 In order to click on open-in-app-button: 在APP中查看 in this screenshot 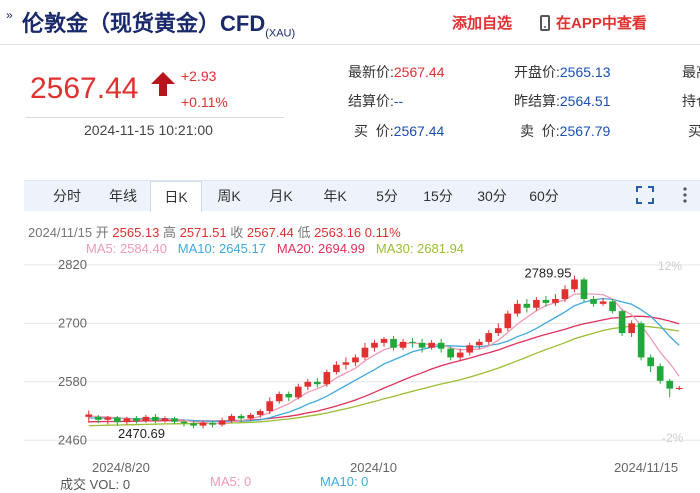, I will do `click(593, 22)`.